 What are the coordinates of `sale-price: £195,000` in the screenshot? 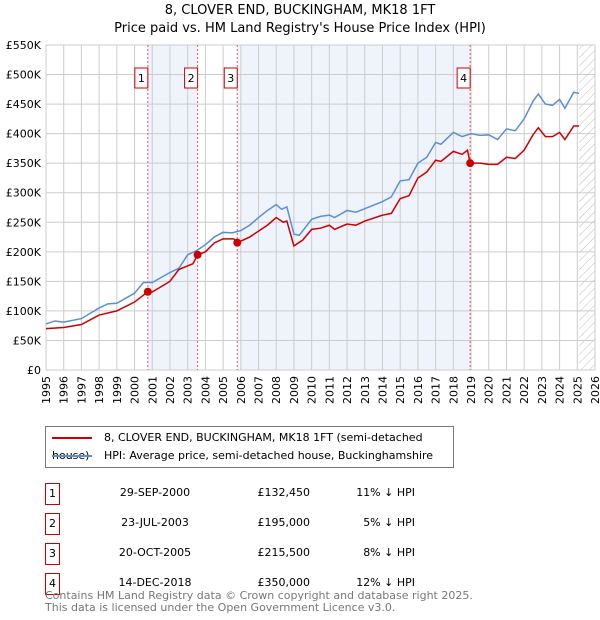 It's located at (284, 522).